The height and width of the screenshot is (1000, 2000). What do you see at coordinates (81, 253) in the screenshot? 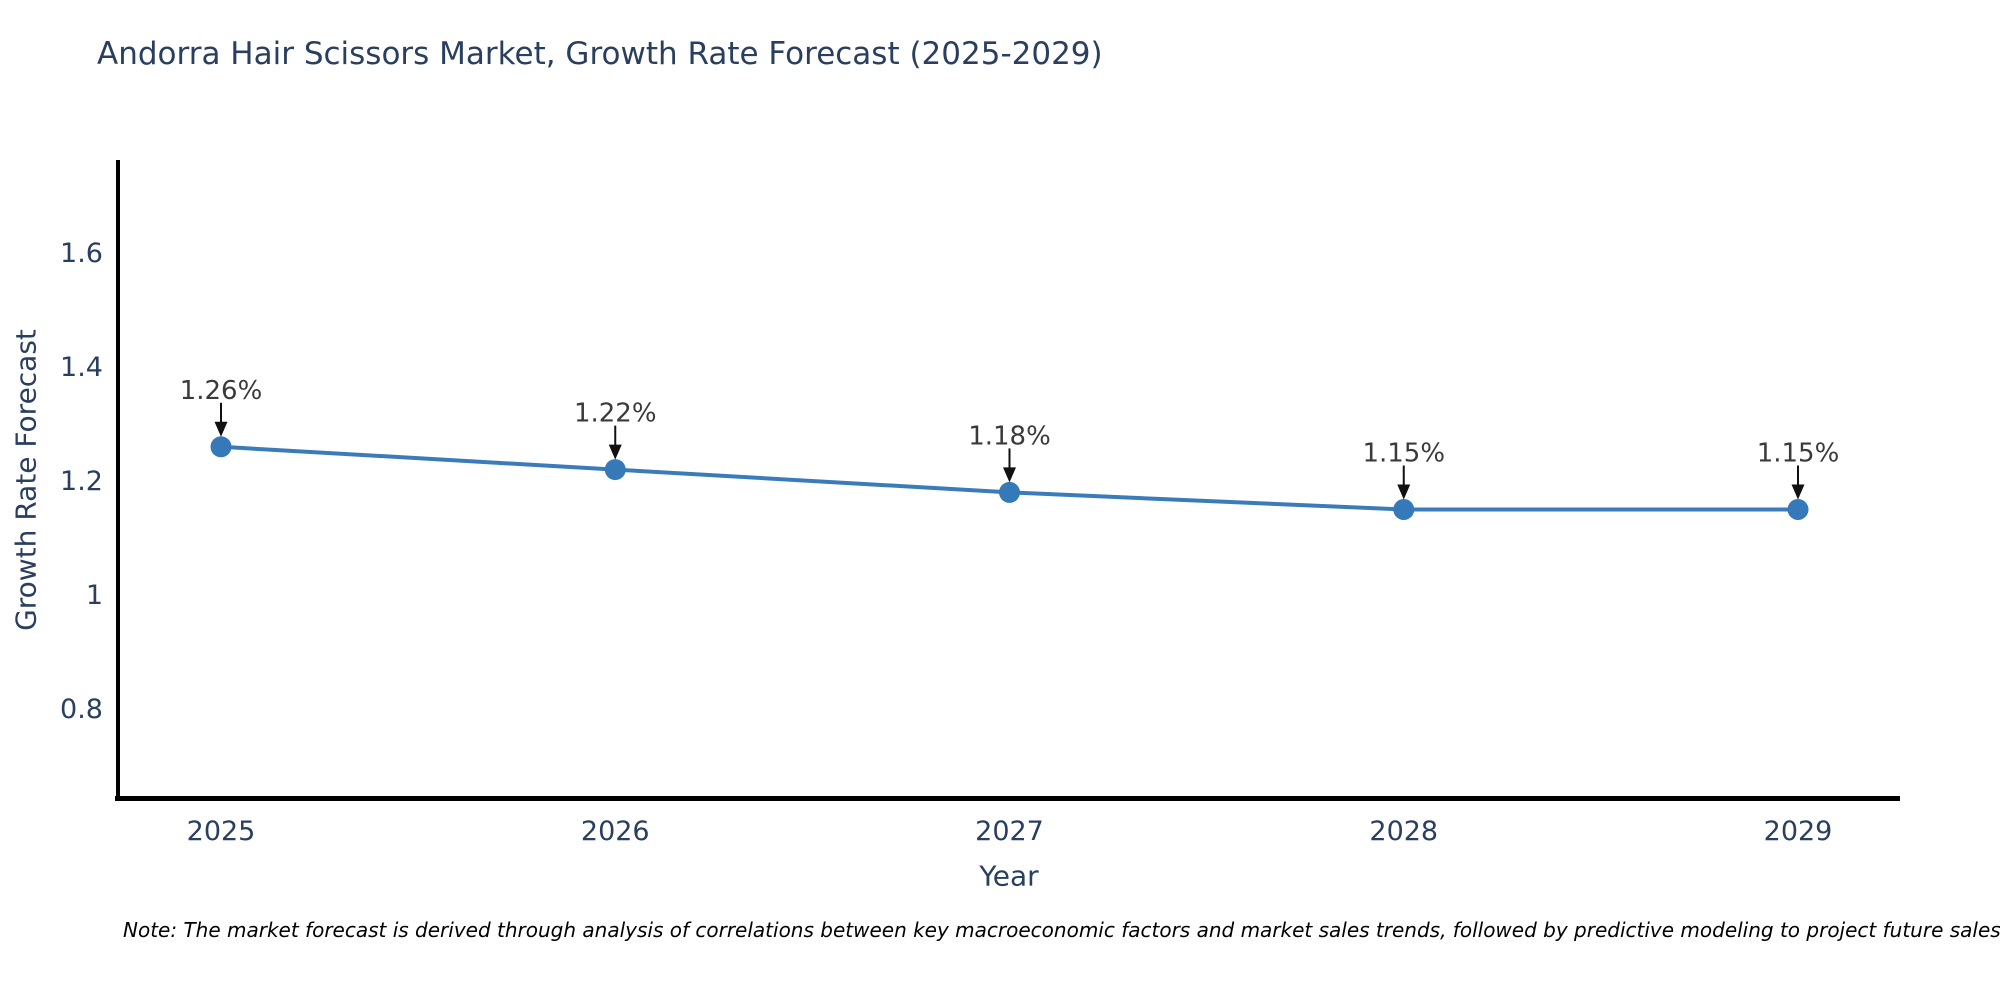
I see `y-tick-label: 1.6` at bounding box center [81, 253].